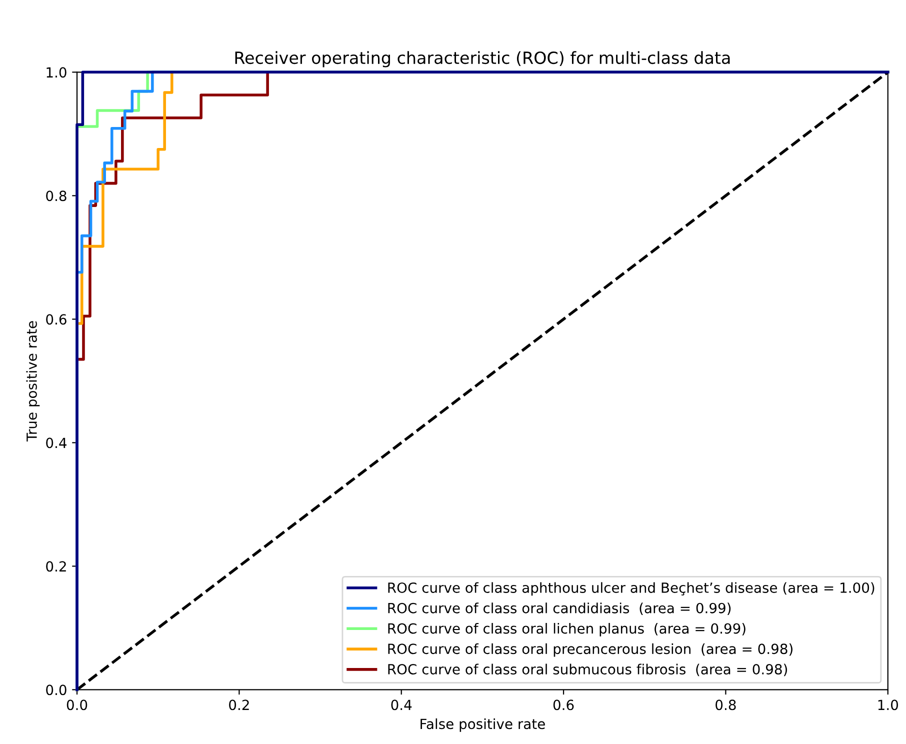  What do you see at coordinates (587, 670) in the screenshot?
I see `legend-label: ROC curve of class oral submucous fibrosis (area = 0.98)` at bounding box center [587, 670].